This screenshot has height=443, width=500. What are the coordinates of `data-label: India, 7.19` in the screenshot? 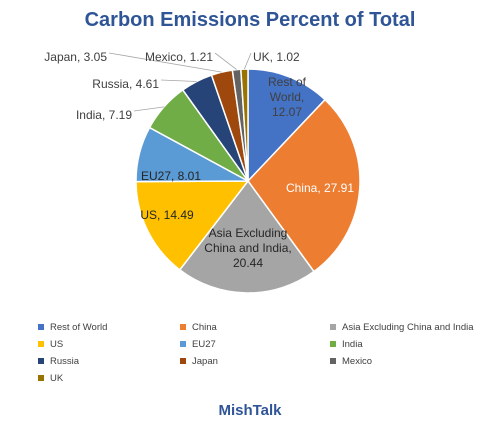 It's located at (104, 115).